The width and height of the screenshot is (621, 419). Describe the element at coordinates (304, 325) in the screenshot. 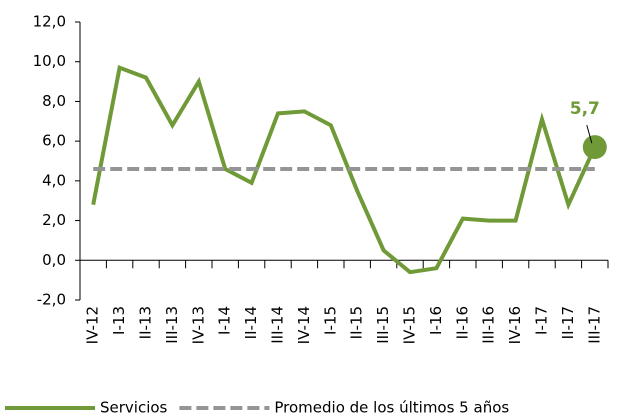

I see `x-tick-label: IV-14` at that location.